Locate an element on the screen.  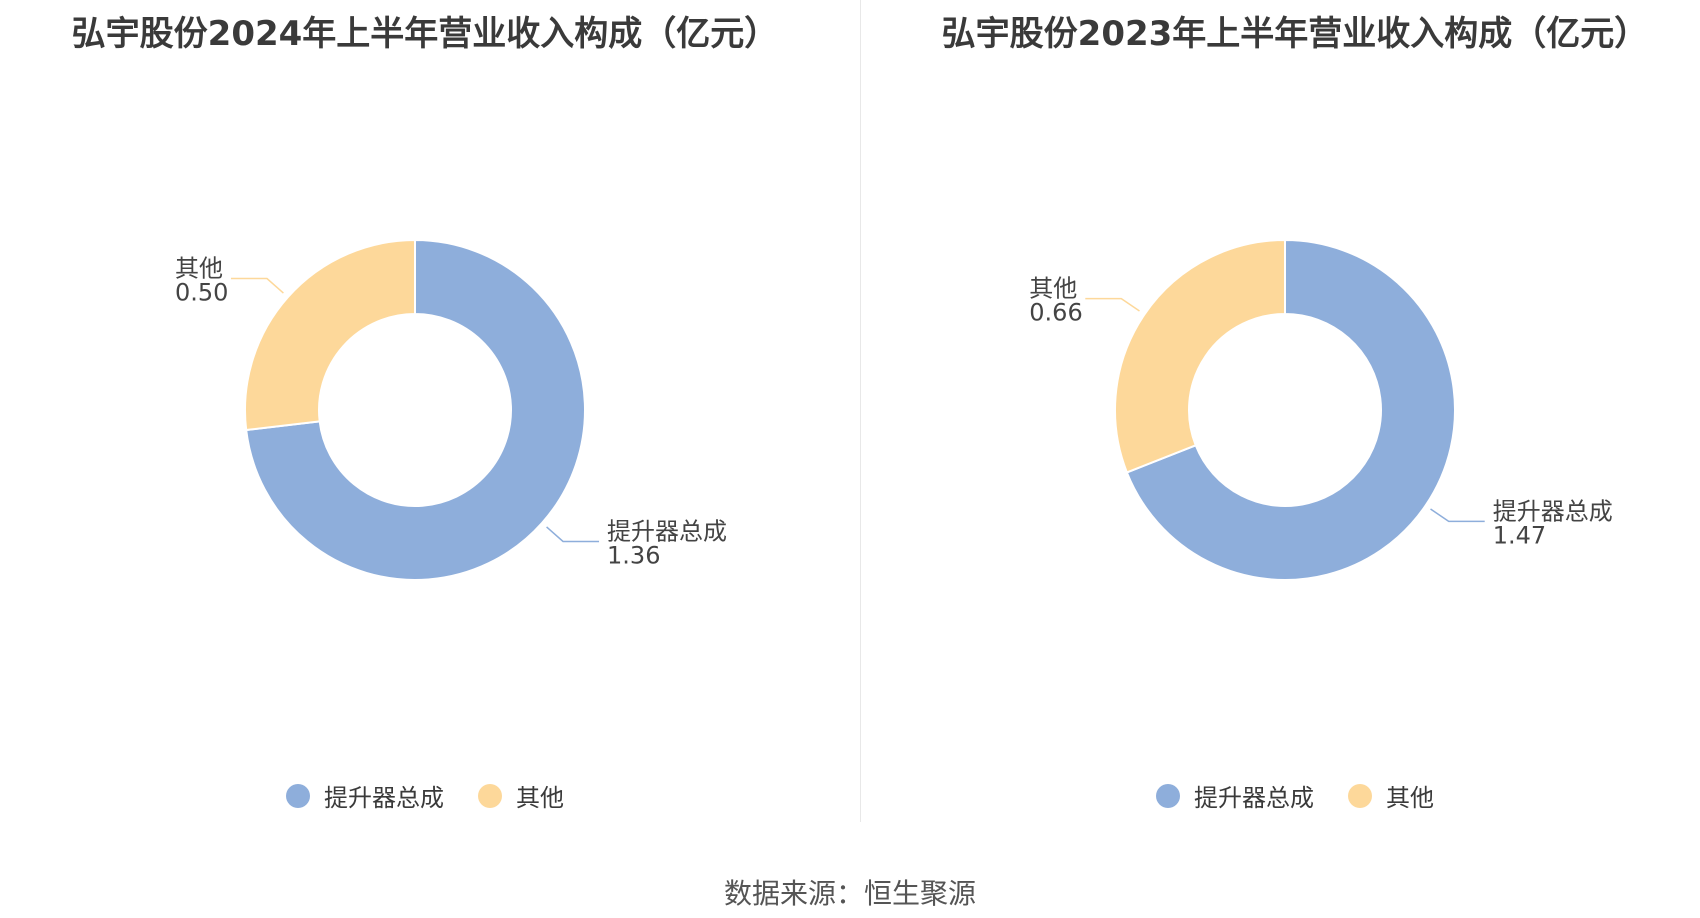
slice-label-other-value: 0.66 is located at coordinates (1055, 313).